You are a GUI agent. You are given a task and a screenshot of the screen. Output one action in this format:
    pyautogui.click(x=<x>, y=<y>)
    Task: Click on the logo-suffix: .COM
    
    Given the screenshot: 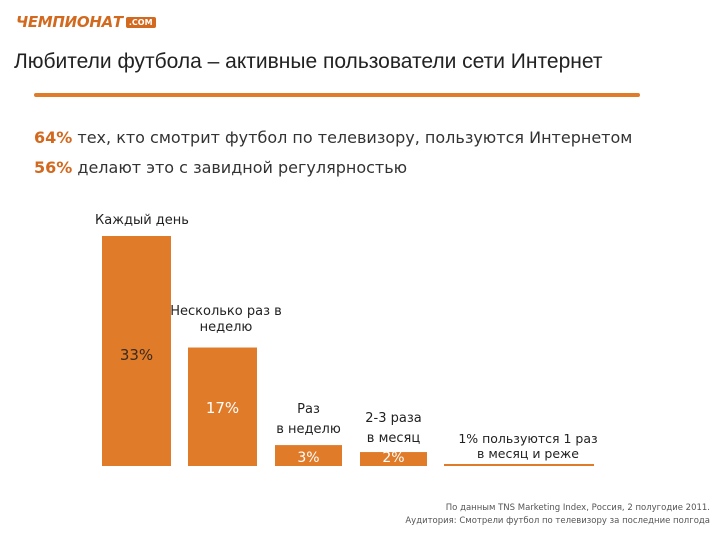 What is the action you would take?
    pyautogui.click(x=140, y=22)
    